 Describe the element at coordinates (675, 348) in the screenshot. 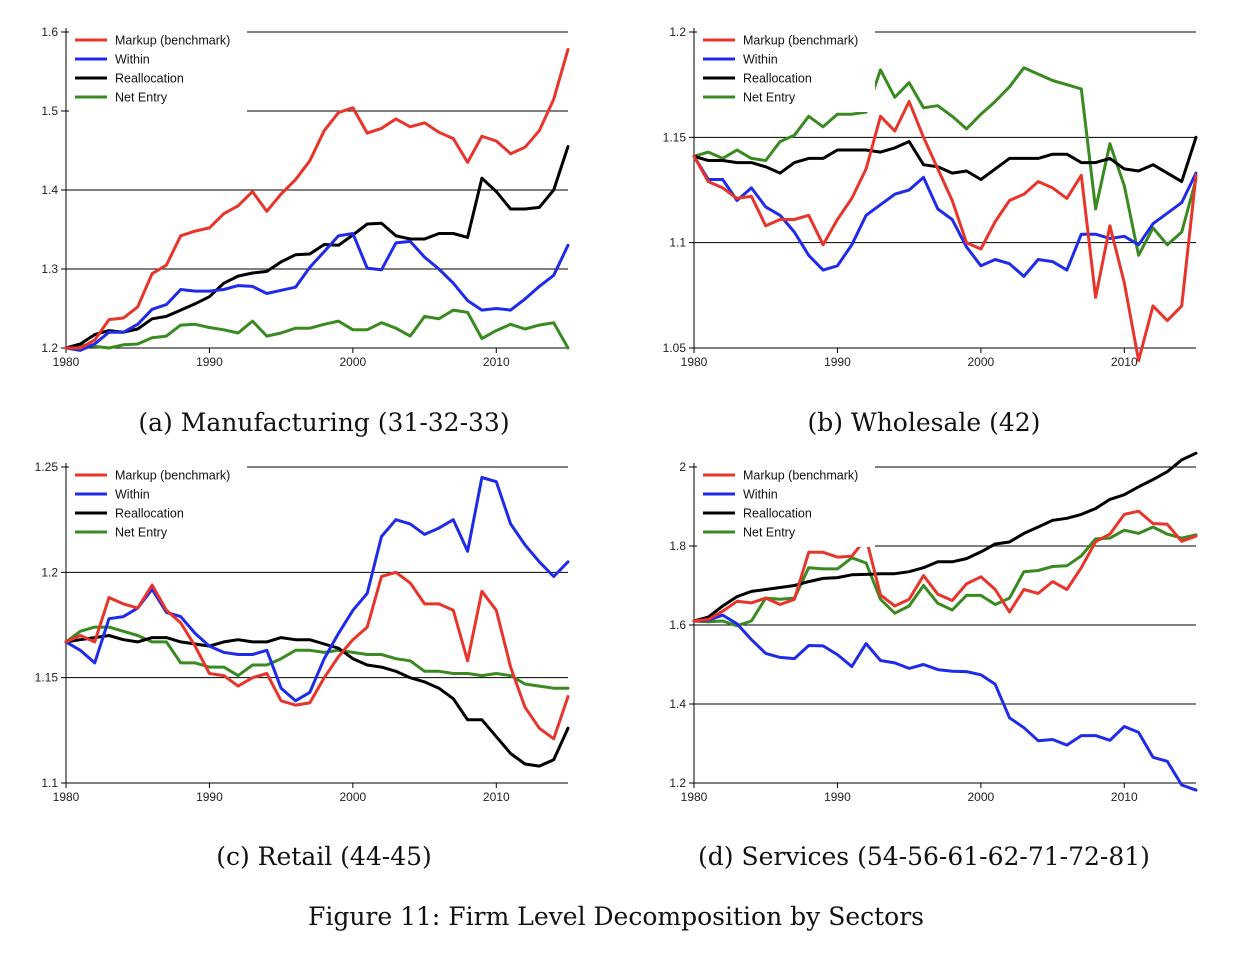

I see `y-tick-label: 1.05` at that location.